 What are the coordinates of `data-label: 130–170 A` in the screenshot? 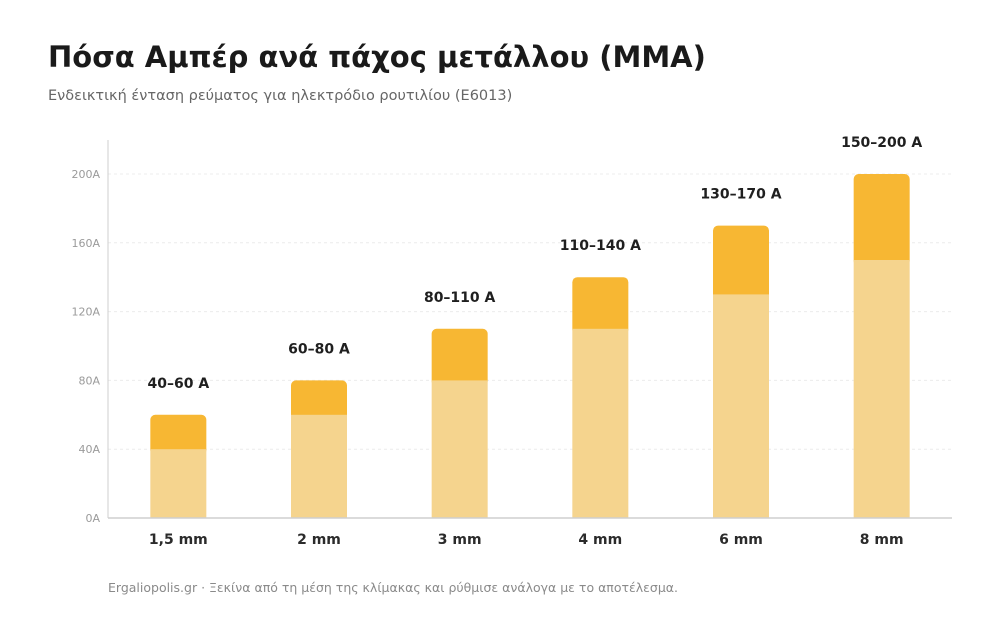 It's located at (740, 195).